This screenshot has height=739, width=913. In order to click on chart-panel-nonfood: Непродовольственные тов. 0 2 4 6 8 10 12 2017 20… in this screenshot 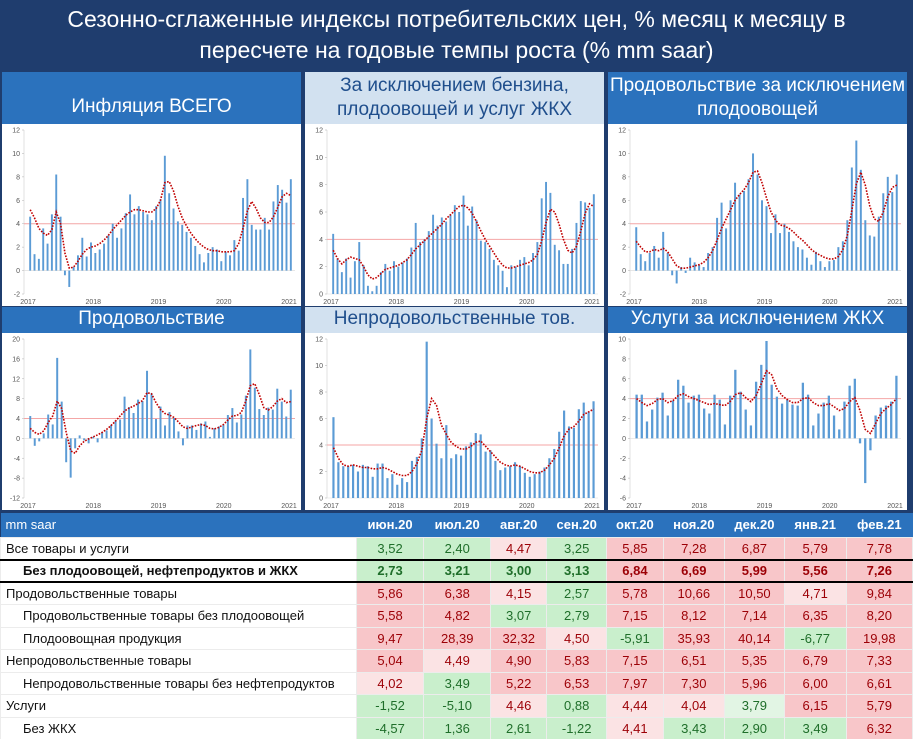, I will do `click(454, 408)`.